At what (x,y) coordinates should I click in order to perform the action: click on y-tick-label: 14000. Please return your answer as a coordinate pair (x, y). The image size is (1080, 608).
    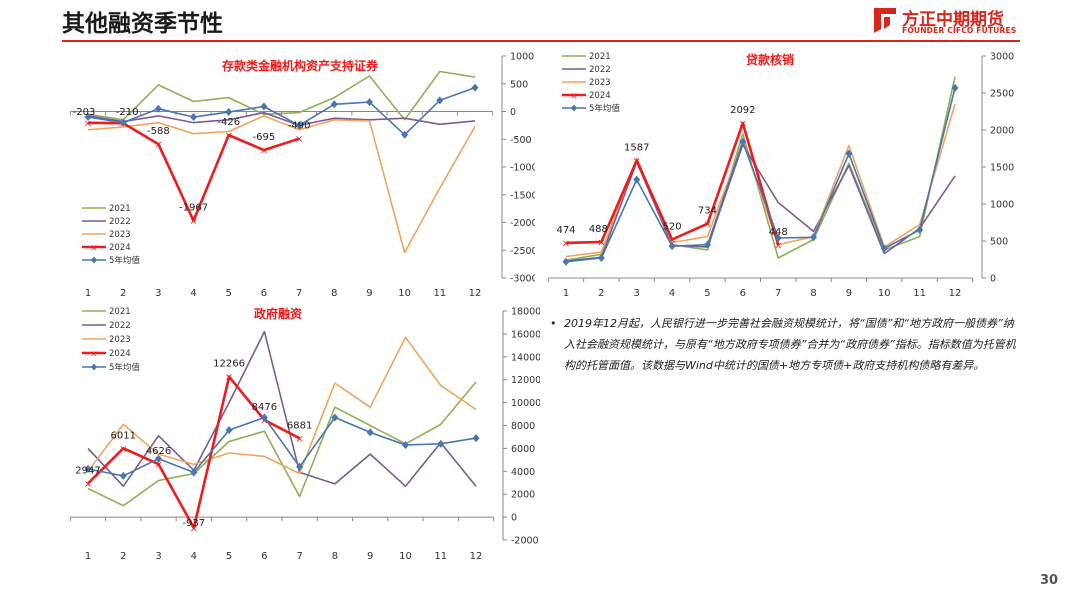
    Looking at the image, I should click on (525, 357).